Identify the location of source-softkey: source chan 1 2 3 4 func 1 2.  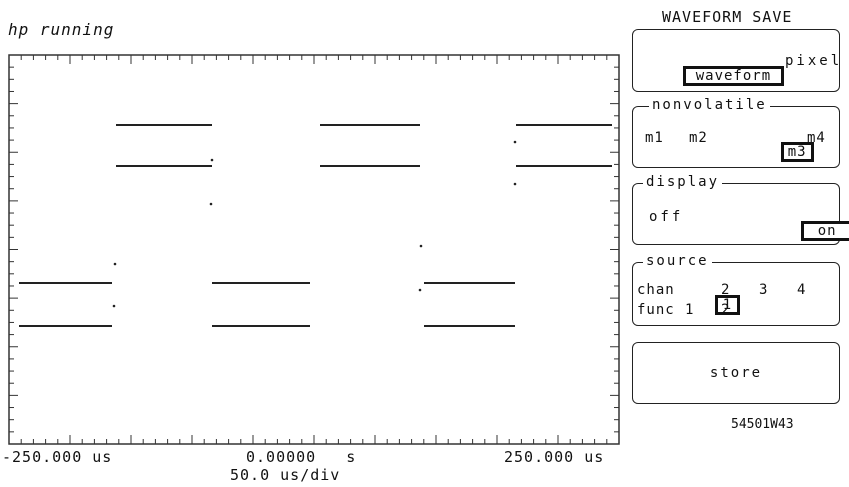
(736, 289).